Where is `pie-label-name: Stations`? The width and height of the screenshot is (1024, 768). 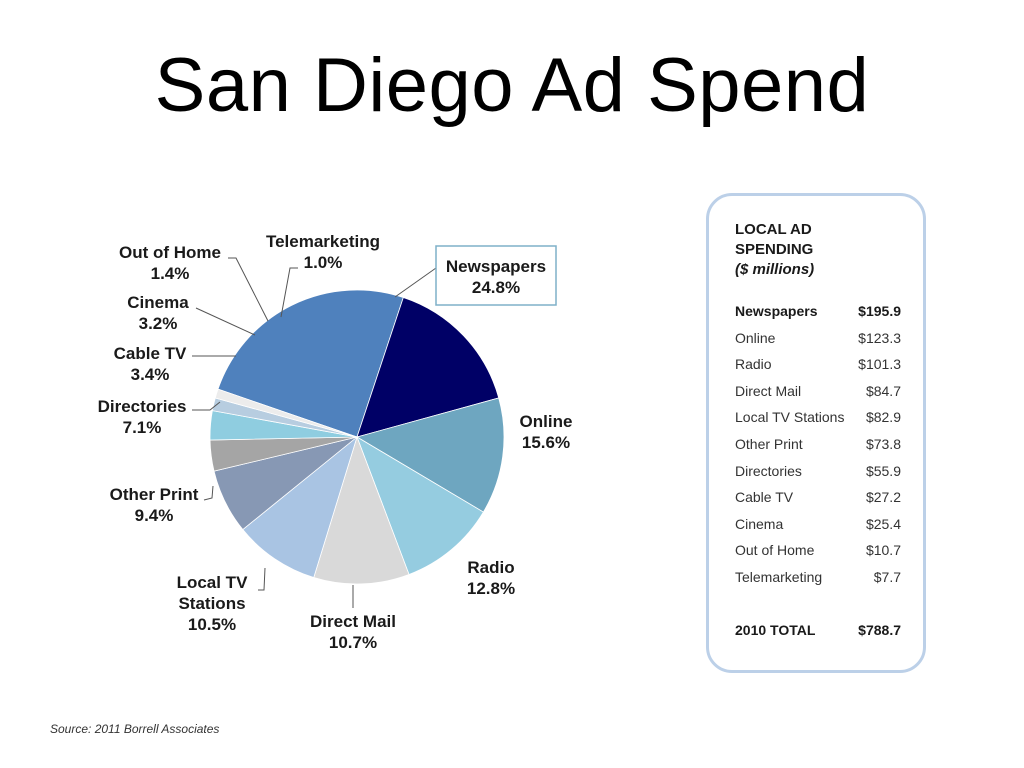
pie-label-name: Stations is located at coordinates (211, 603).